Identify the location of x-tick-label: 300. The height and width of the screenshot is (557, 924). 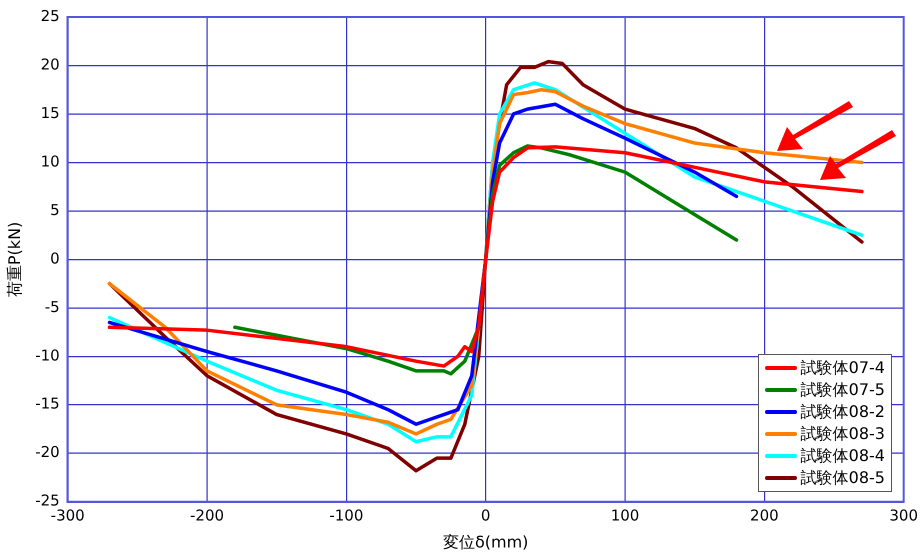
(903, 515).